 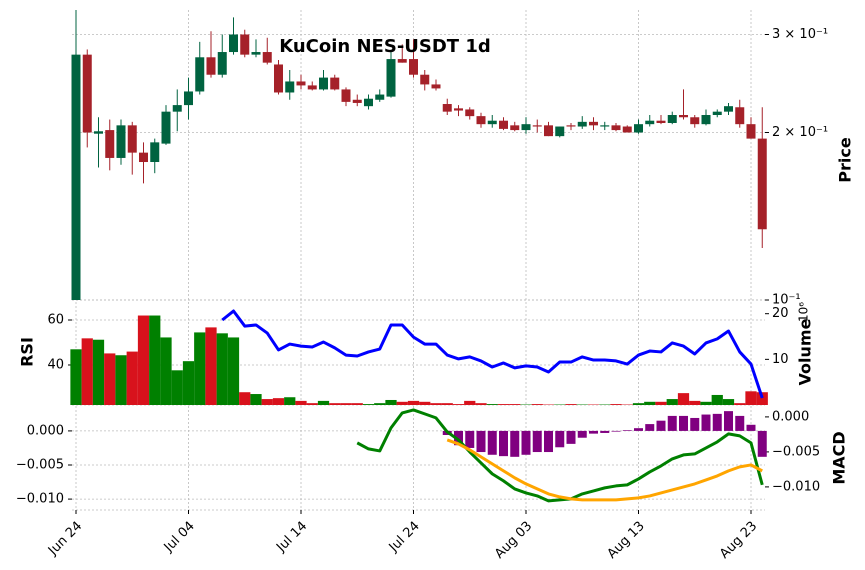 I want to click on y2-axis-label: Volume, so click(x=805, y=351).